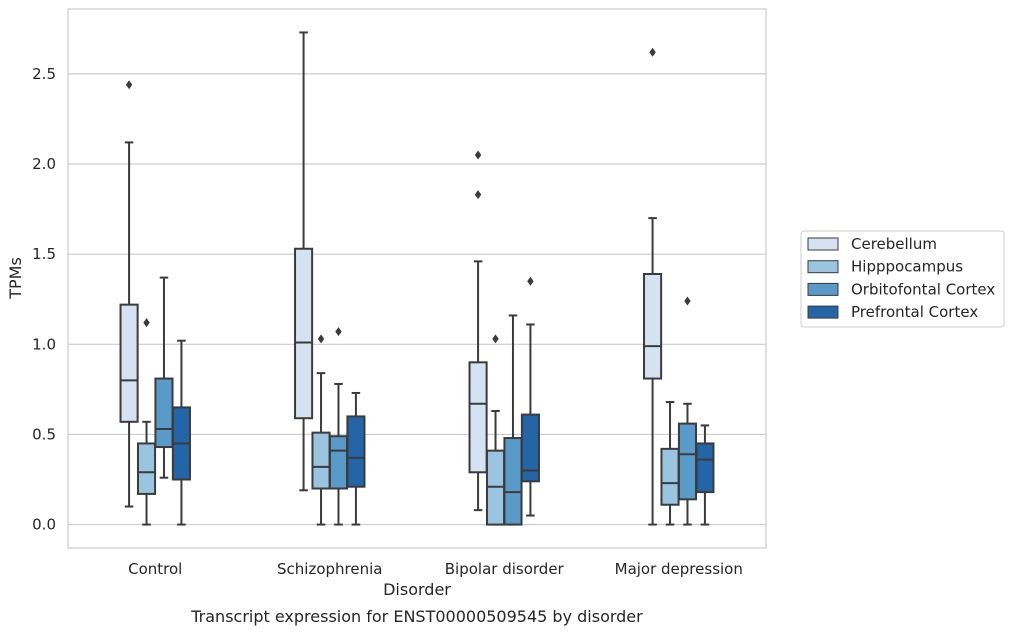 The width and height of the screenshot is (1014, 634). I want to click on y-tick-labels: 0.0 0.5 1.0 1.5 2.0 2.5, so click(44, 299).